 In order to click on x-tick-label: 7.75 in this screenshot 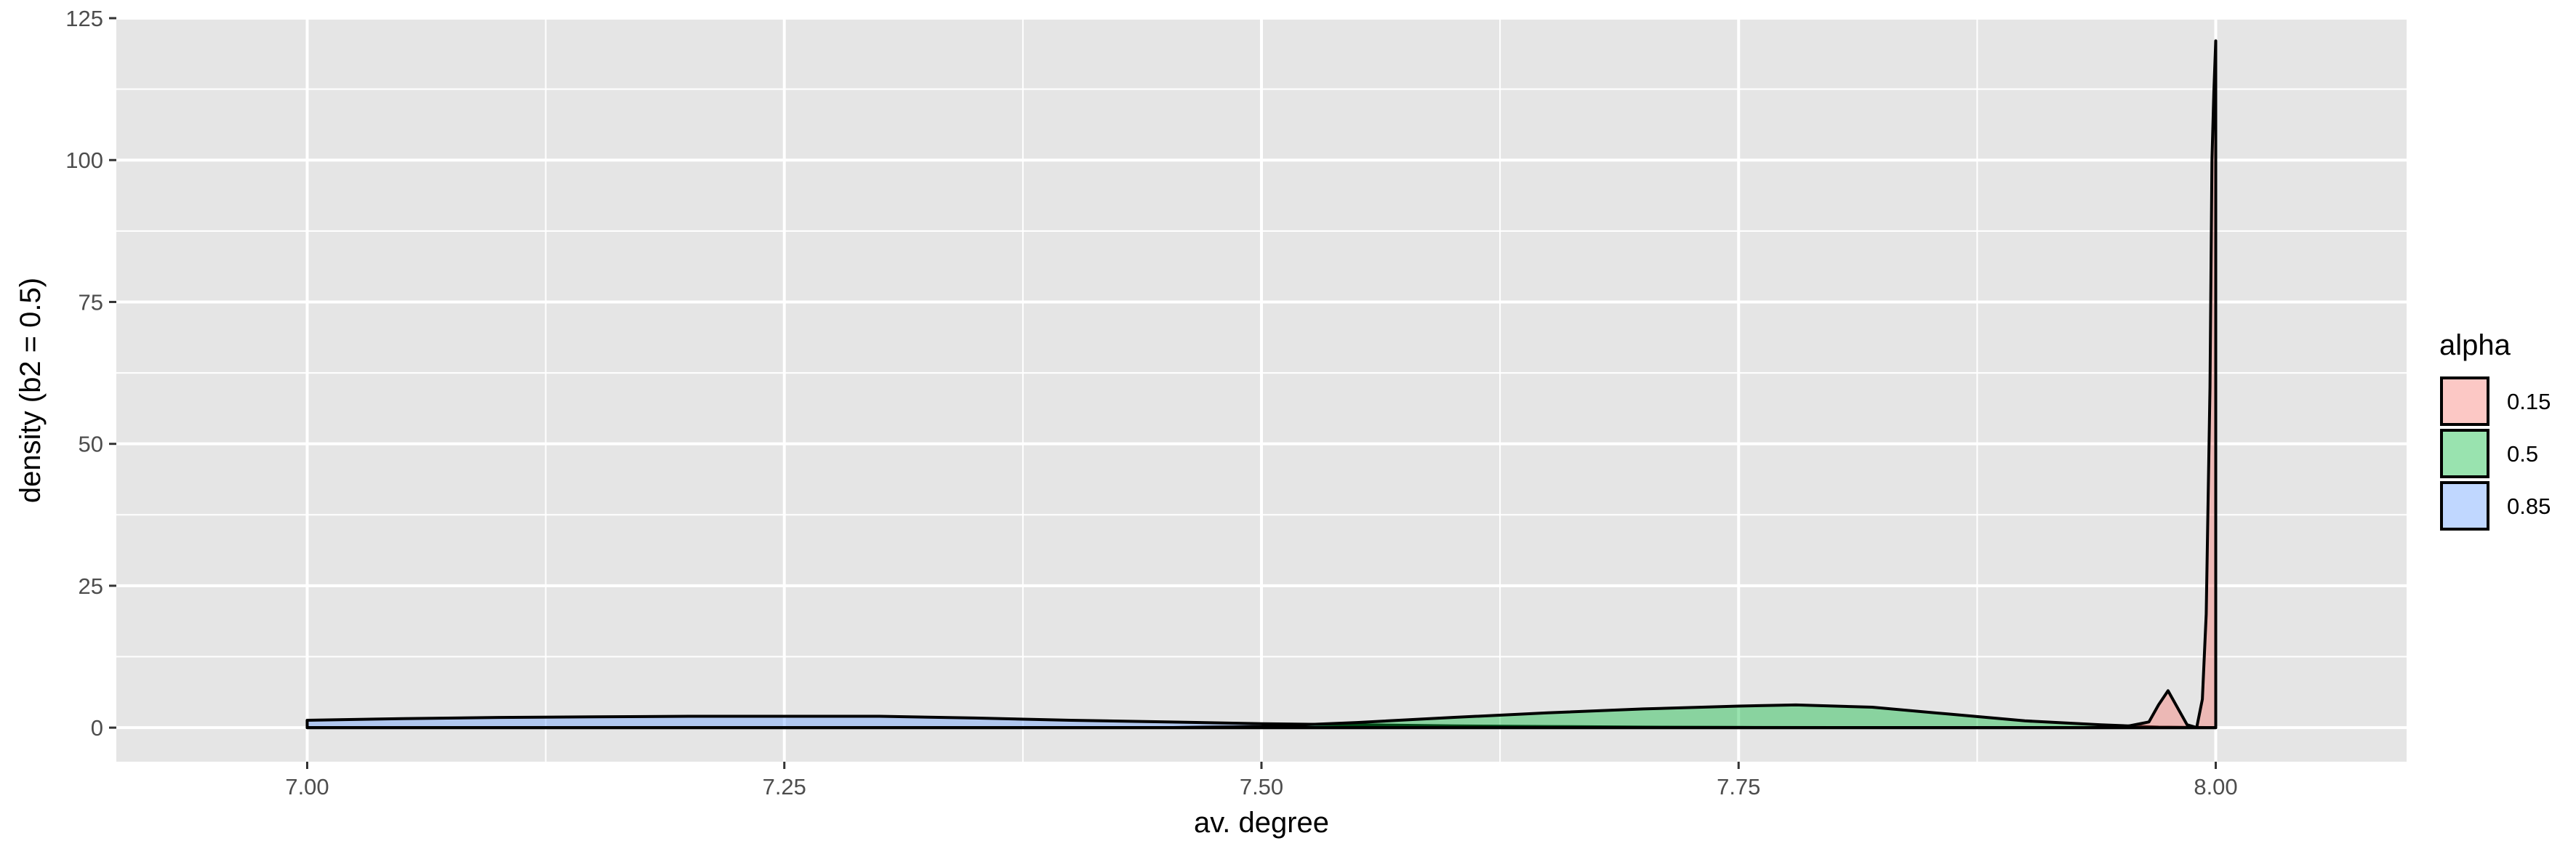, I will do `click(1738, 786)`.